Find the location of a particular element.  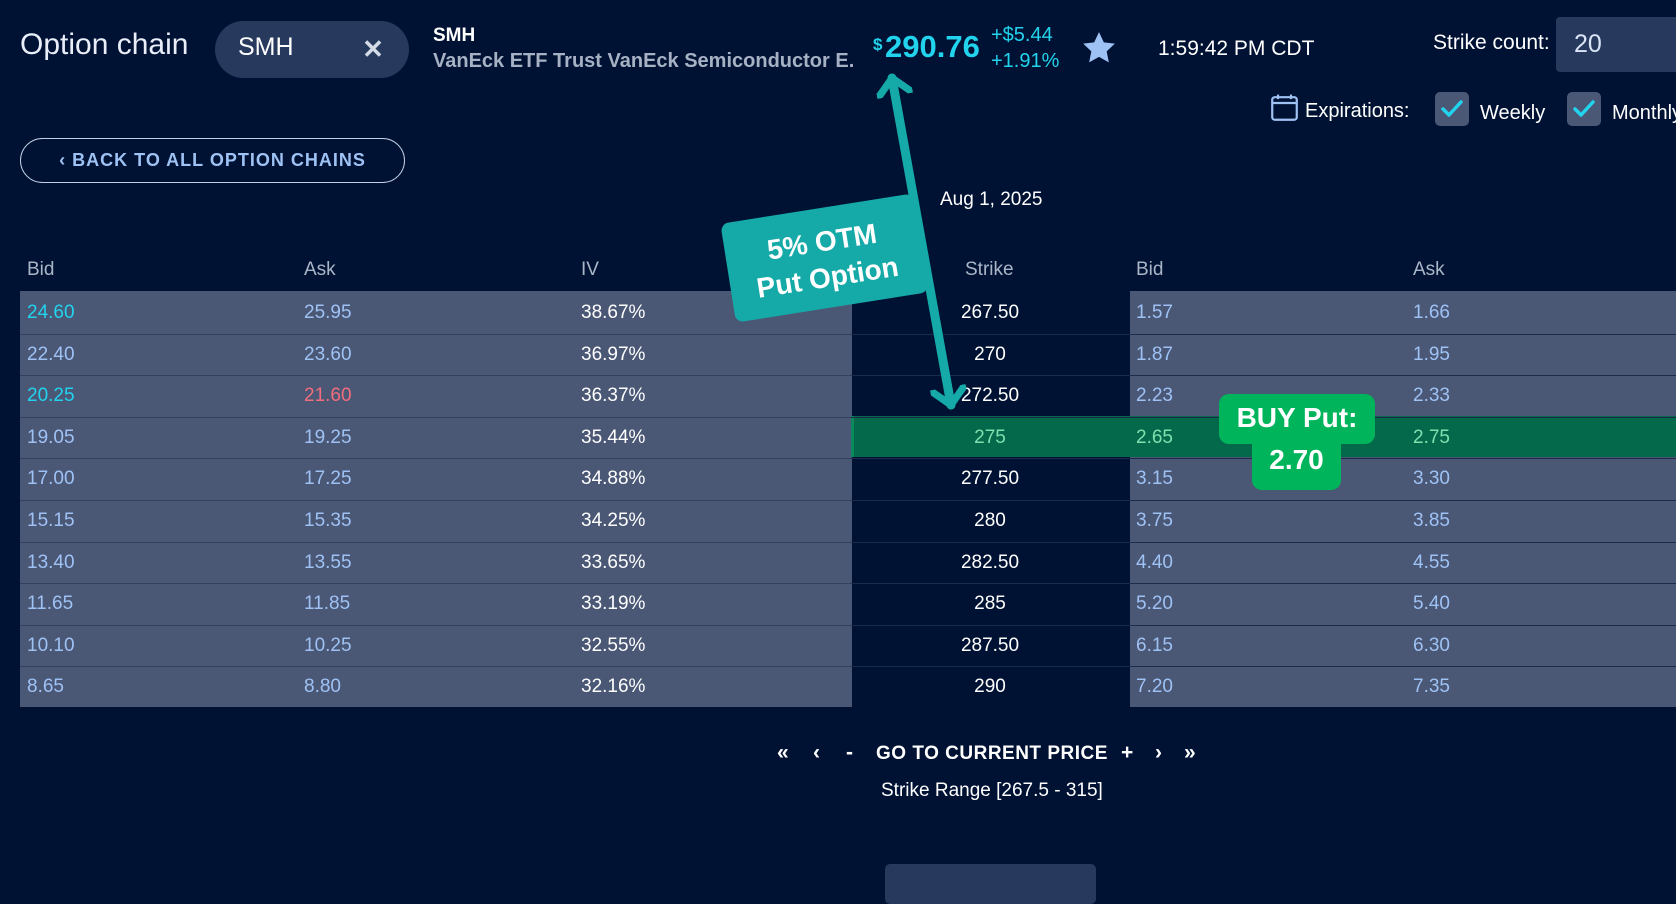

strike-cell: 282.50 is located at coordinates (990, 562).